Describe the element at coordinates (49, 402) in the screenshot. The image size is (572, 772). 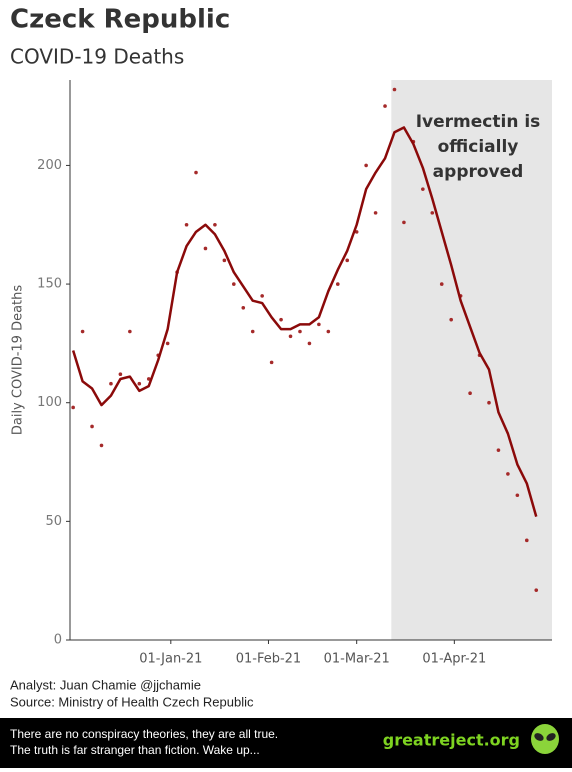
I see `y-tick-label: 100` at that location.